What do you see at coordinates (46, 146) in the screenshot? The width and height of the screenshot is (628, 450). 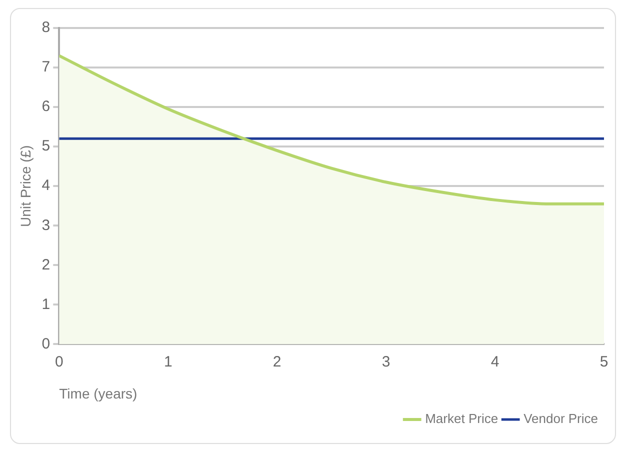 I see `y-tick-label: 5` at bounding box center [46, 146].